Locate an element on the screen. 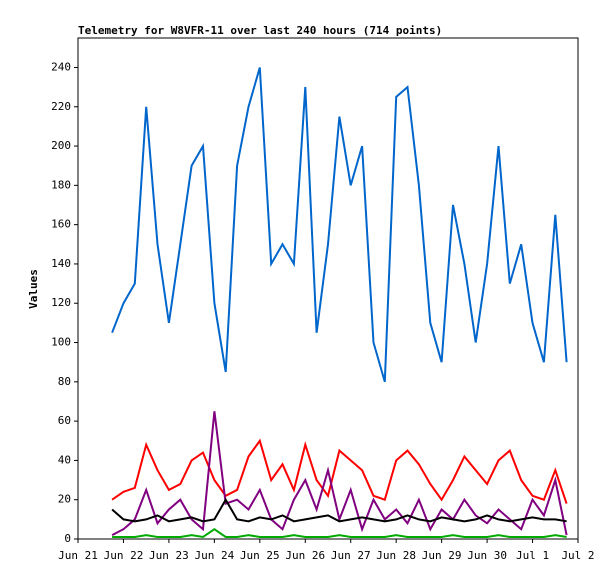 The width and height of the screenshot is (615, 579). y-tick-label: 120 is located at coordinates (61, 302).